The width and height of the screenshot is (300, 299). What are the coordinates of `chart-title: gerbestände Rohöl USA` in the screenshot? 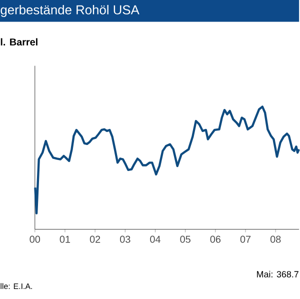 It's located at (70, 10).